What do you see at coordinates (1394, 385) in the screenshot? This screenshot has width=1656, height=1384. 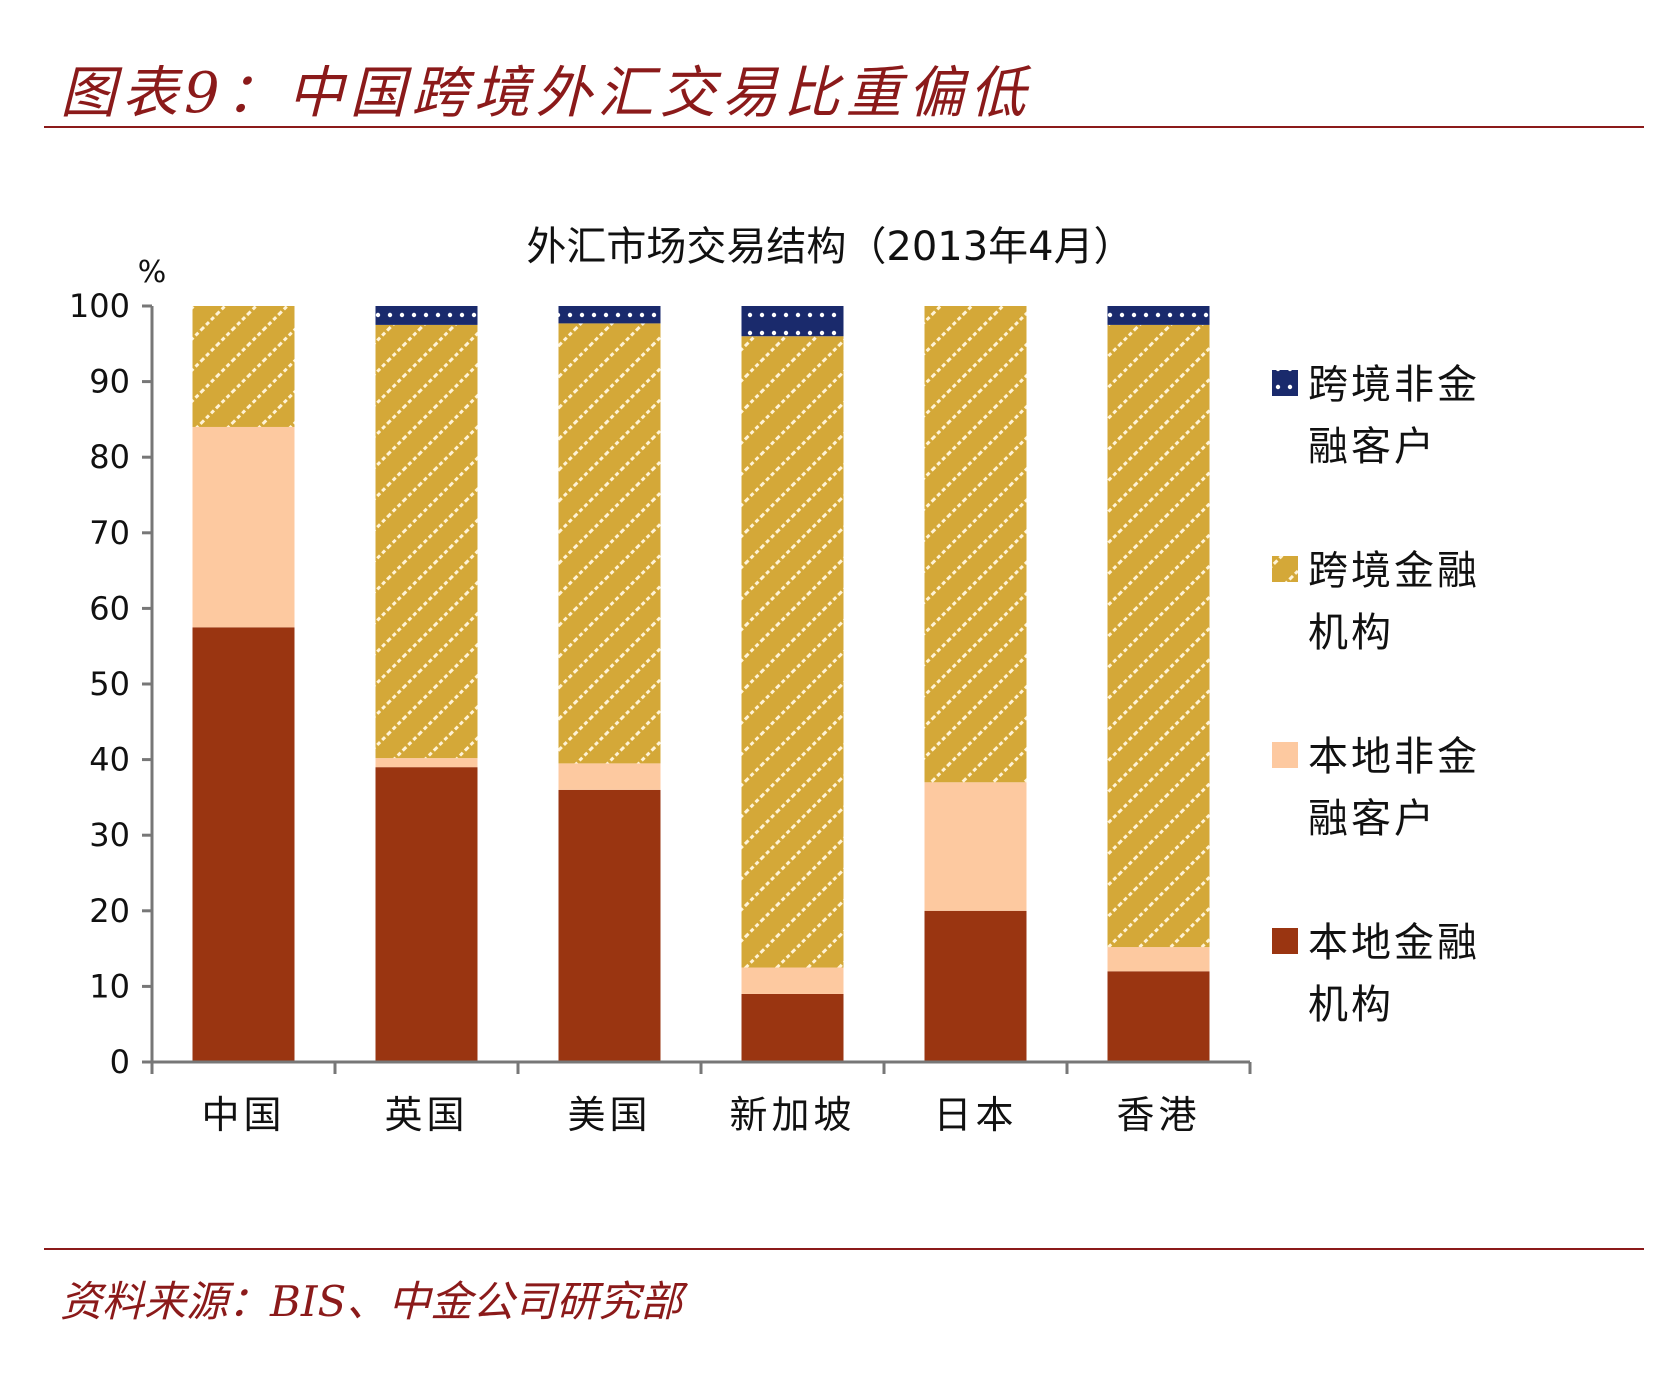 I see `legend-label: 跨境非金` at bounding box center [1394, 385].